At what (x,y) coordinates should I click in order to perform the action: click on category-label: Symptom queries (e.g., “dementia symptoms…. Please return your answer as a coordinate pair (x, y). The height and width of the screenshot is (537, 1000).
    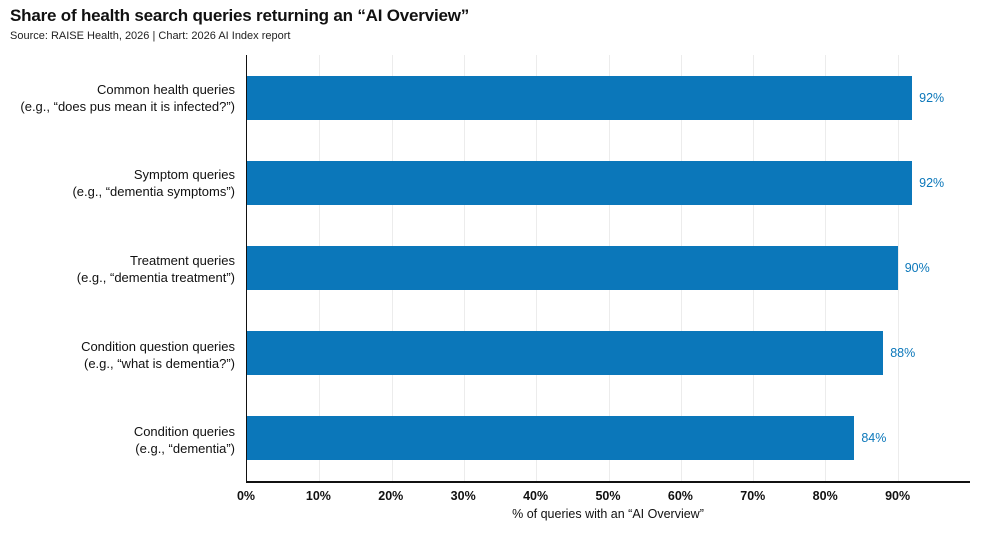
    Looking at the image, I should click on (119, 184).